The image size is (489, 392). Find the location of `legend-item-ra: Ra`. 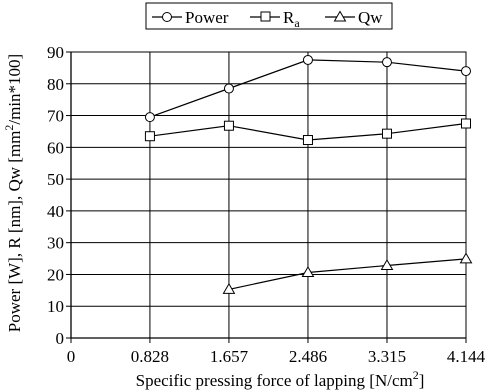

legend-item-ra: Ra is located at coordinates (275, 19).